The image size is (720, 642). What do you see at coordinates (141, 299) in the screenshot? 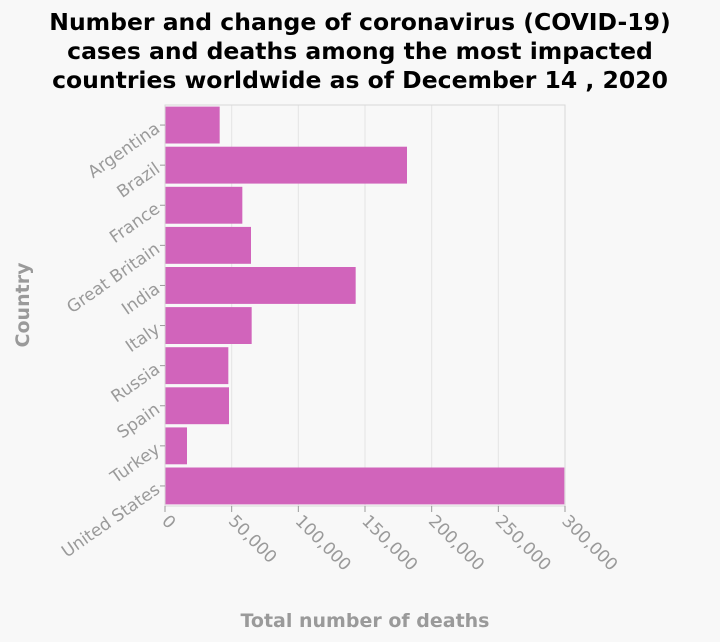
I see `y-tick-label-india: India` at bounding box center [141, 299].